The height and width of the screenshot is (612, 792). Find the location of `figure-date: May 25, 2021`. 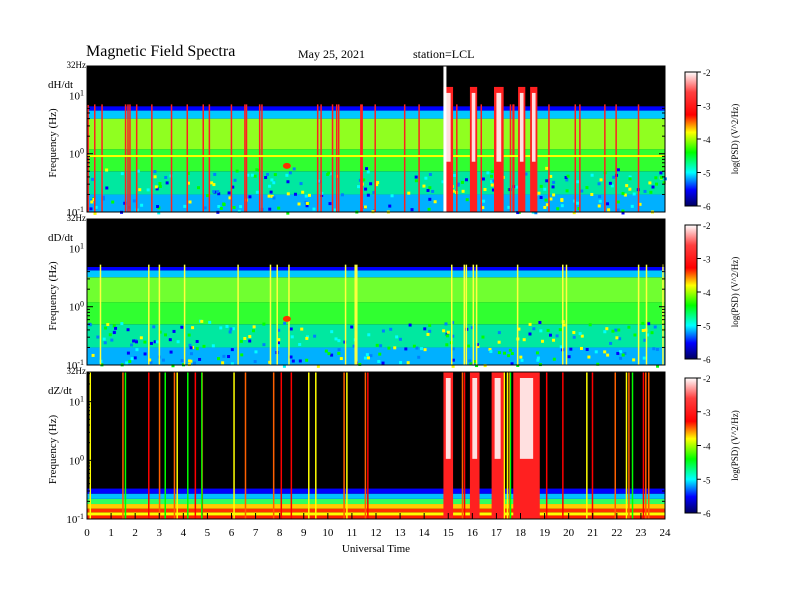

figure-date: May 25, 2021 is located at coordinates (331, 54).